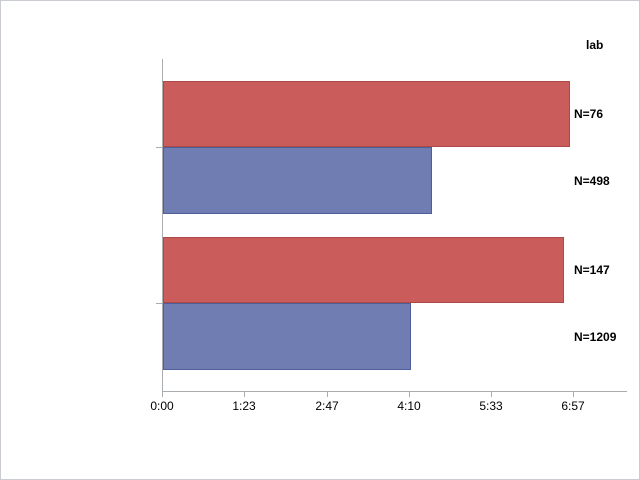 Image resolution: width=640 pixels, height=480 pixels. Describe the element at coordinates (162, 406) in the screenshot. I see `x-axis-tick-label: 0:00` at that location.